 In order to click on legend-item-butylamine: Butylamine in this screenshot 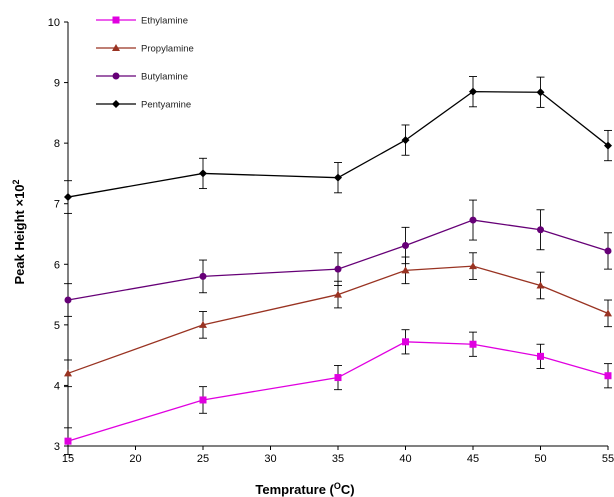, I will do `click(142, 77)`.